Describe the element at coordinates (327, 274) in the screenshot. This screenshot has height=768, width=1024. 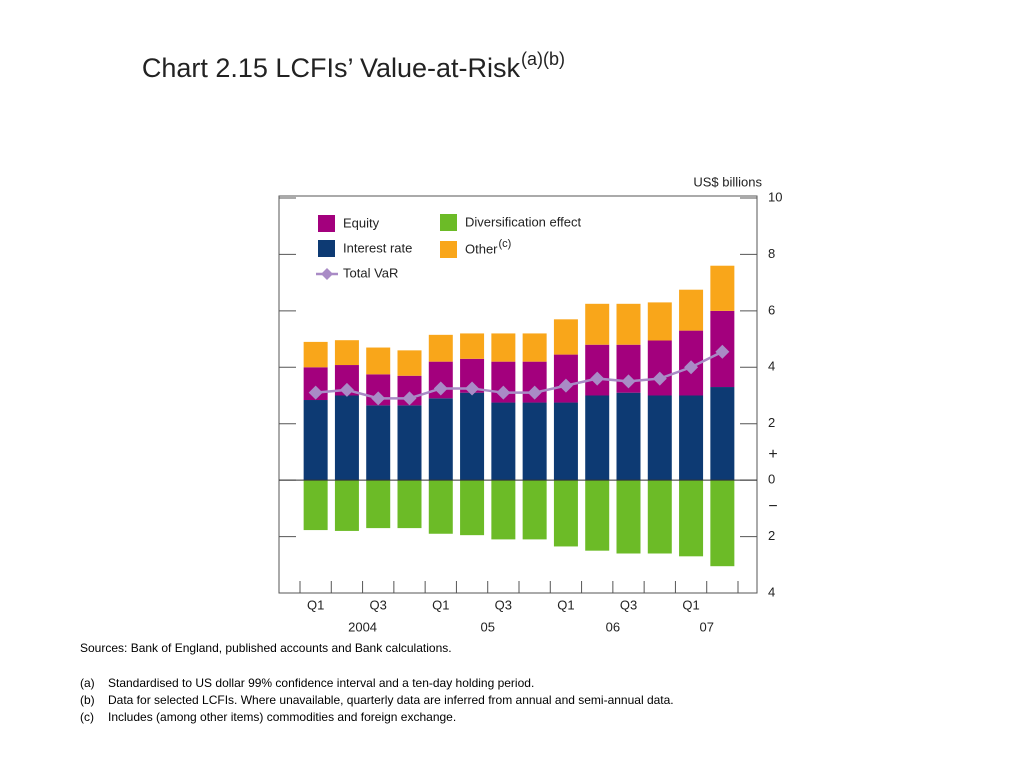
I see `legend-marker` at that location.